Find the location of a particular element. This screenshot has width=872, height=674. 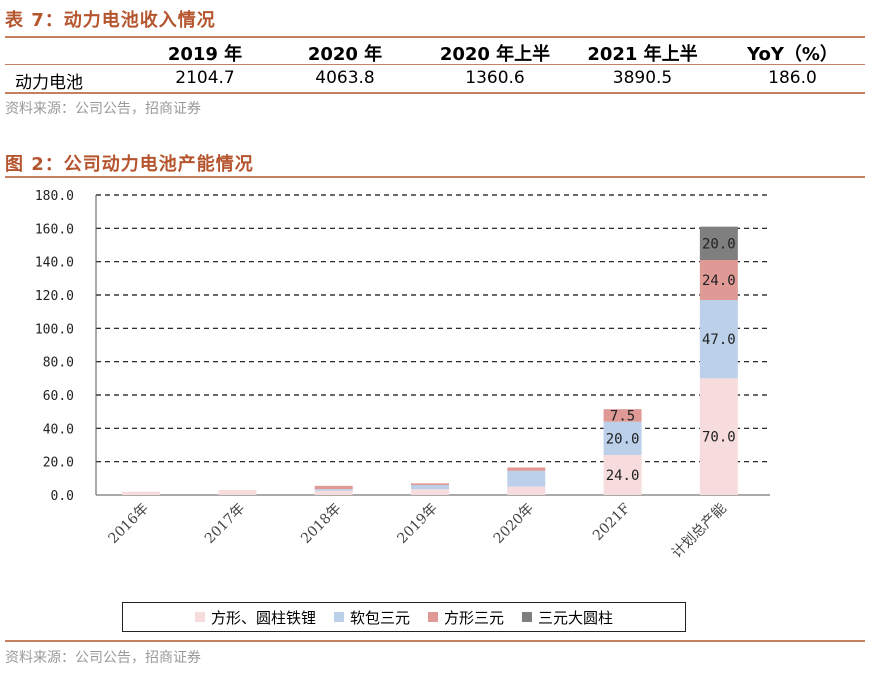

legend-item-prismatic-ternary: 方形三元 is located at coordinates (466, 617).